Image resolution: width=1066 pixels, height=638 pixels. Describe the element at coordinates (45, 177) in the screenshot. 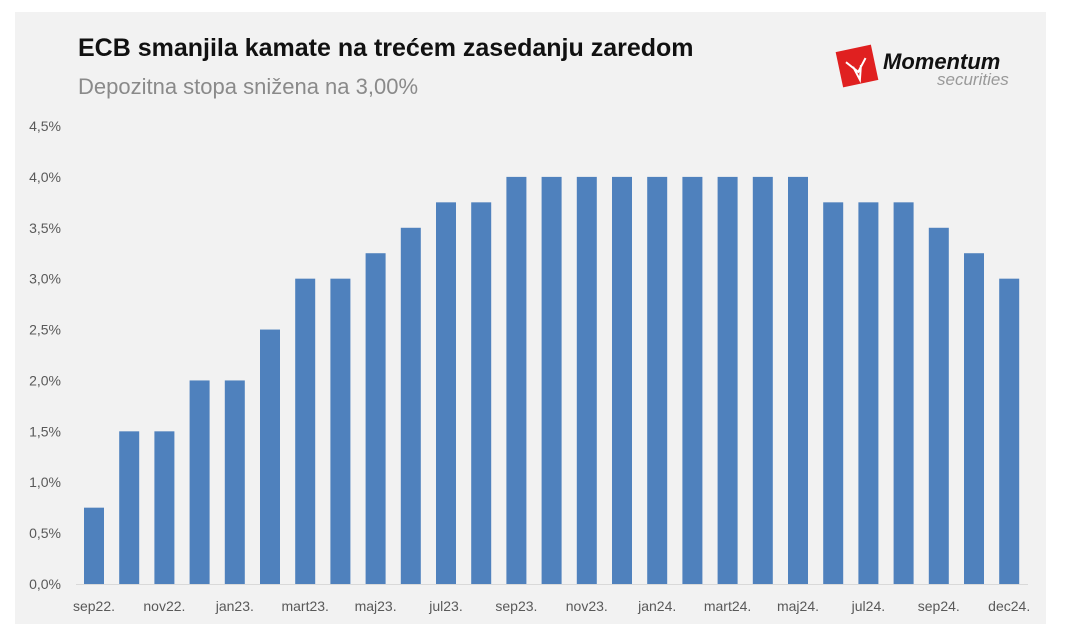

I see `y-tick-label: 4,0%` at that location.